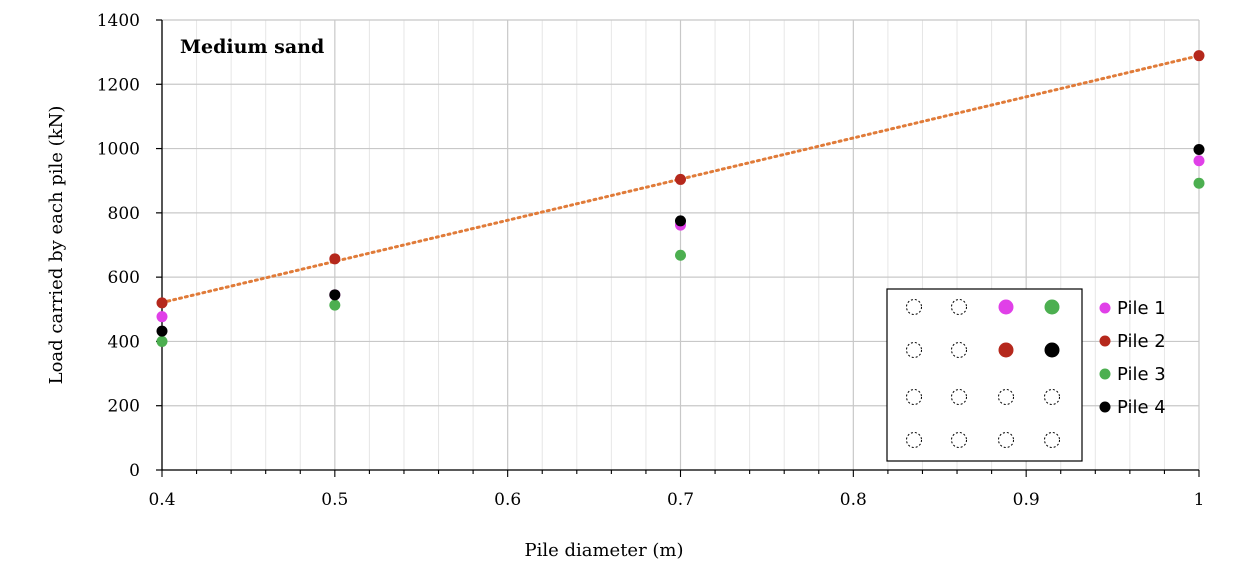  Describe the element at coordinates (680, 500) in the screenshot. I see `x-tick-label: 0.7` at that location.